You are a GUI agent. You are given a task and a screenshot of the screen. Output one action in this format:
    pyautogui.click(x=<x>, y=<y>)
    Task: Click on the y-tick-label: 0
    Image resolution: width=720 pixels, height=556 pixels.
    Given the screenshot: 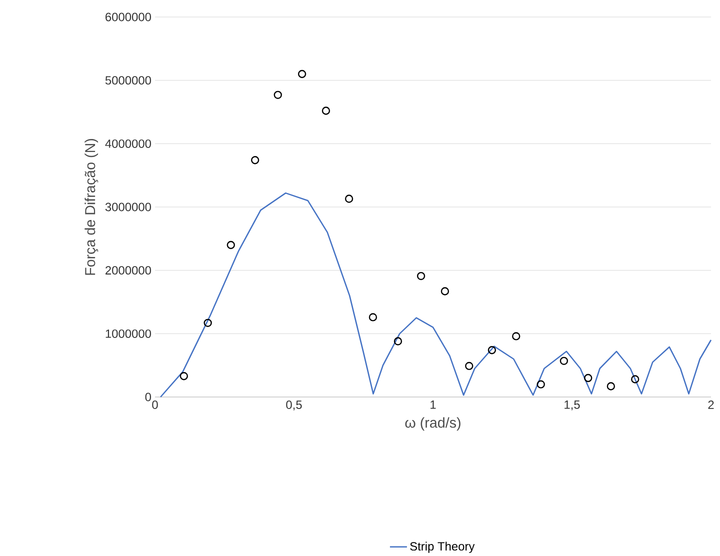 What is the action you would take?
    pyautogui.click(x=148, y=397)
    